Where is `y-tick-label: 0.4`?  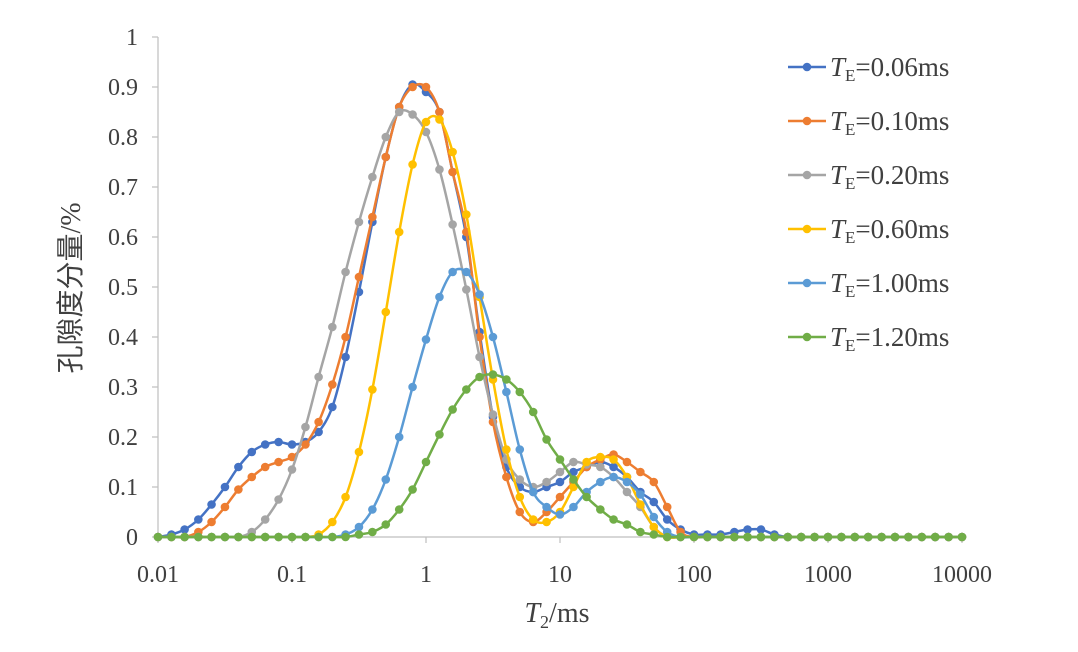 y-tick-label: 0.4 is located at coordinates (123, 338).